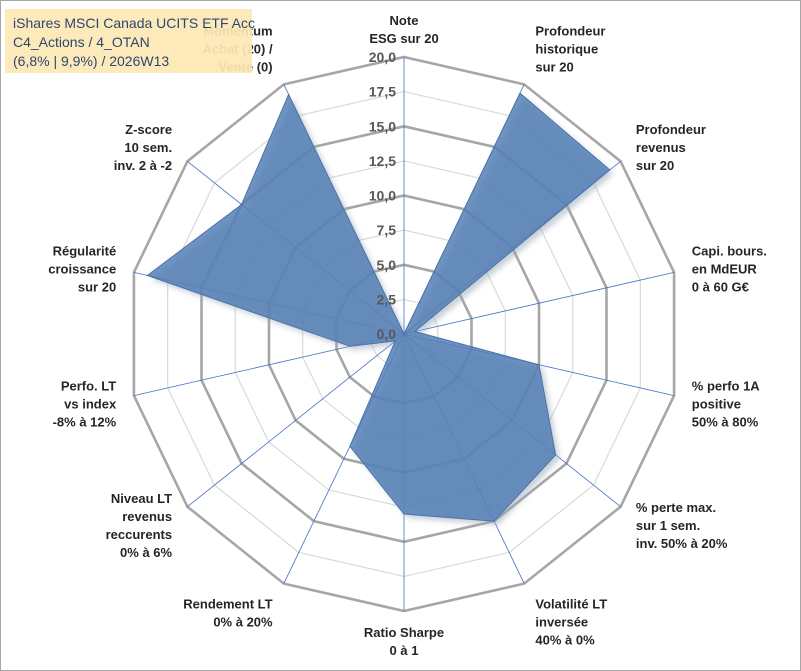 This screenshot has width=801, height=671. I want to click on axis-label-line: 50% à 80%, so click(725, 421).